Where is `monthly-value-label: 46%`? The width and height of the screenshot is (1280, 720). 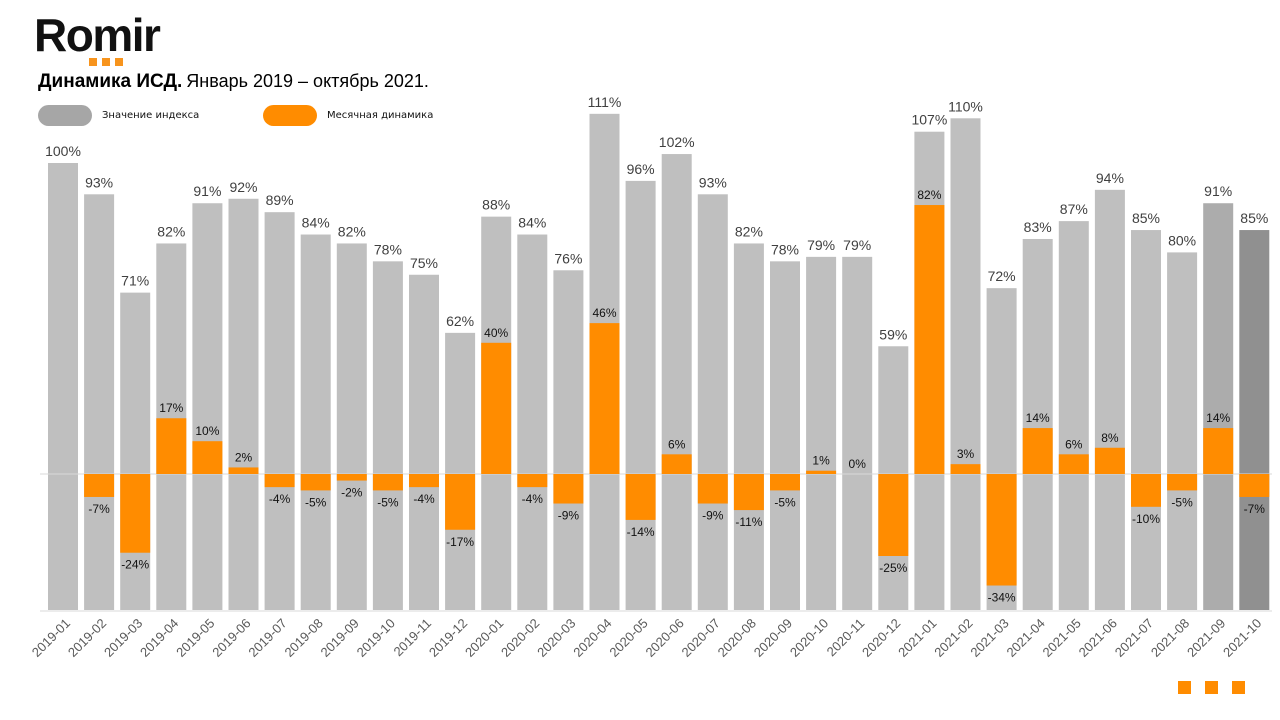
monthly-value-label: 46% is located at coordinates (604, 313).